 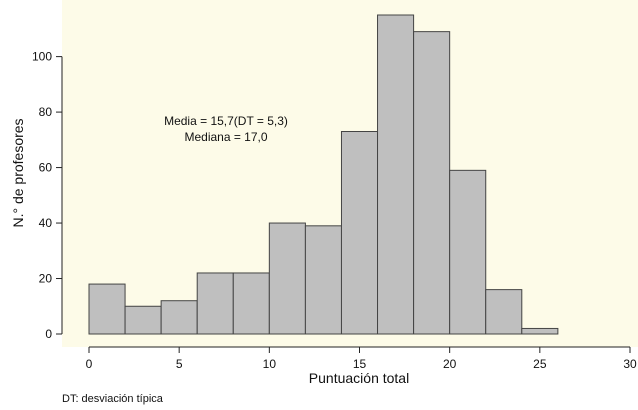 What do you see at coordinates (450, 364) in the screenshot?
I see `x-tick-label: 20` at bounding box center [450, 364].